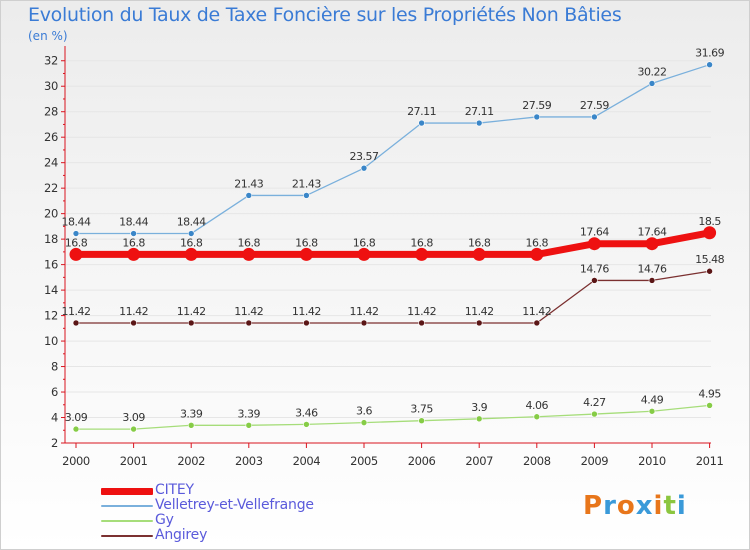 This screenshot has height=550, width=750. I want to click on data-label-angirey-2010: 14.76, so click(652, 268).